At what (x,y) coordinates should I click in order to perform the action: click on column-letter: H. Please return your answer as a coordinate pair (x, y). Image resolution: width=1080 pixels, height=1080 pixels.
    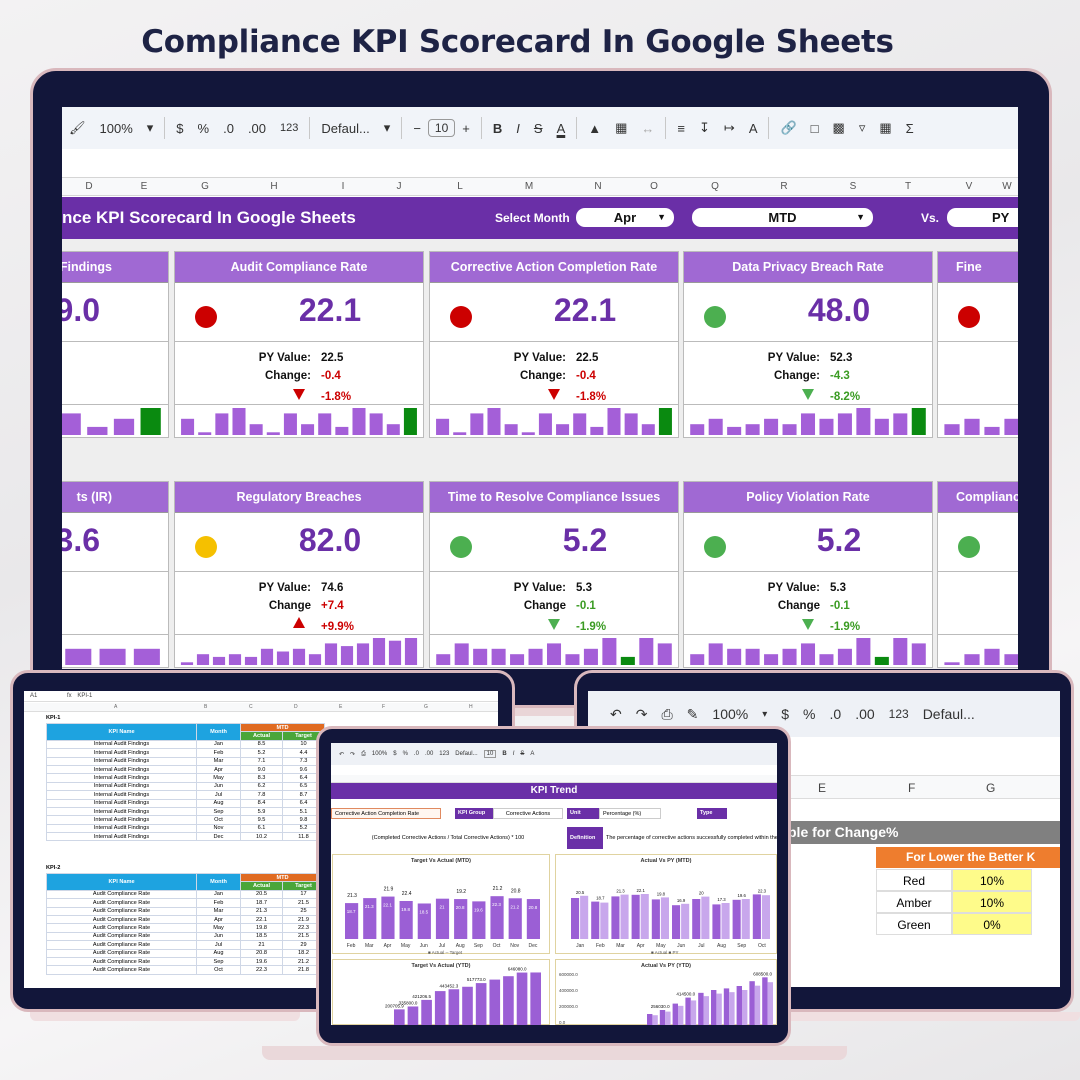
    Looking at the image, I should click on (274, 186).